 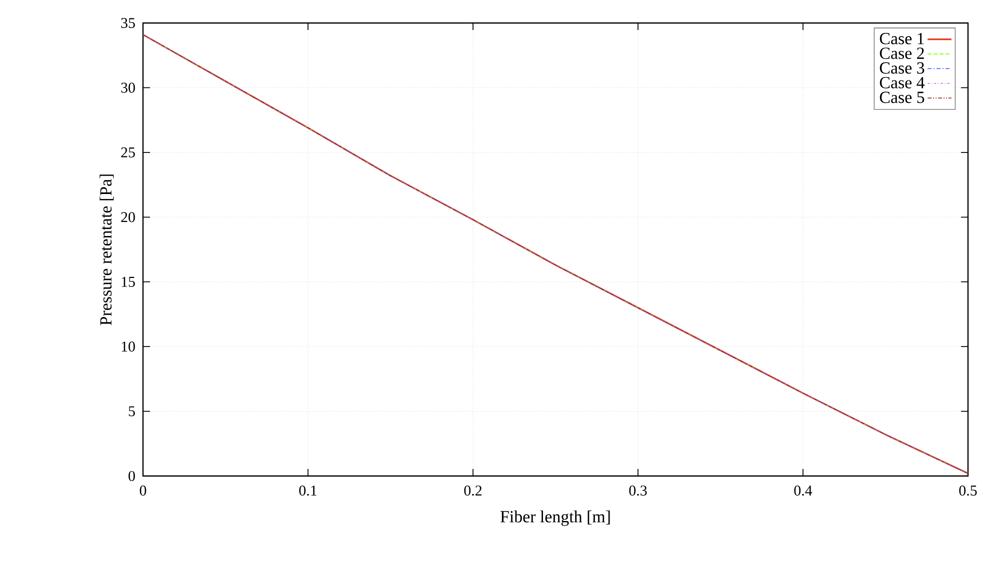 What do you see at coordinates (902, 38) in the screenshot?
I see `legend-label: Case 1` at bounding box center [902, 38].